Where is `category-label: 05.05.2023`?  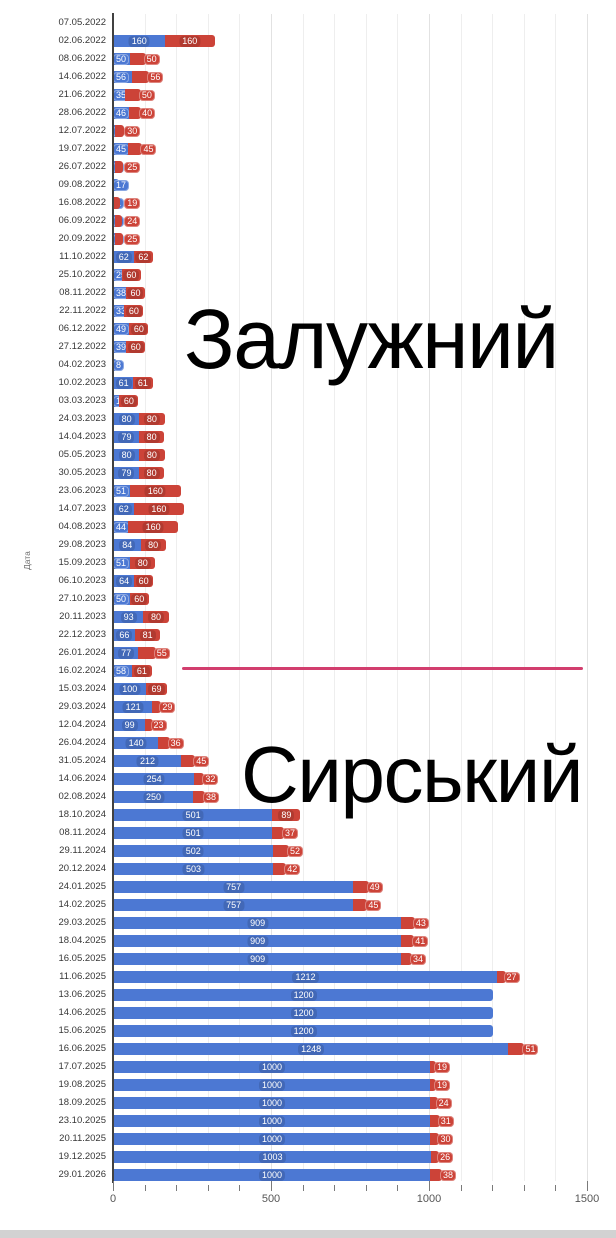 category-label: 05.05.2023 is located at coordinates (82, 454).